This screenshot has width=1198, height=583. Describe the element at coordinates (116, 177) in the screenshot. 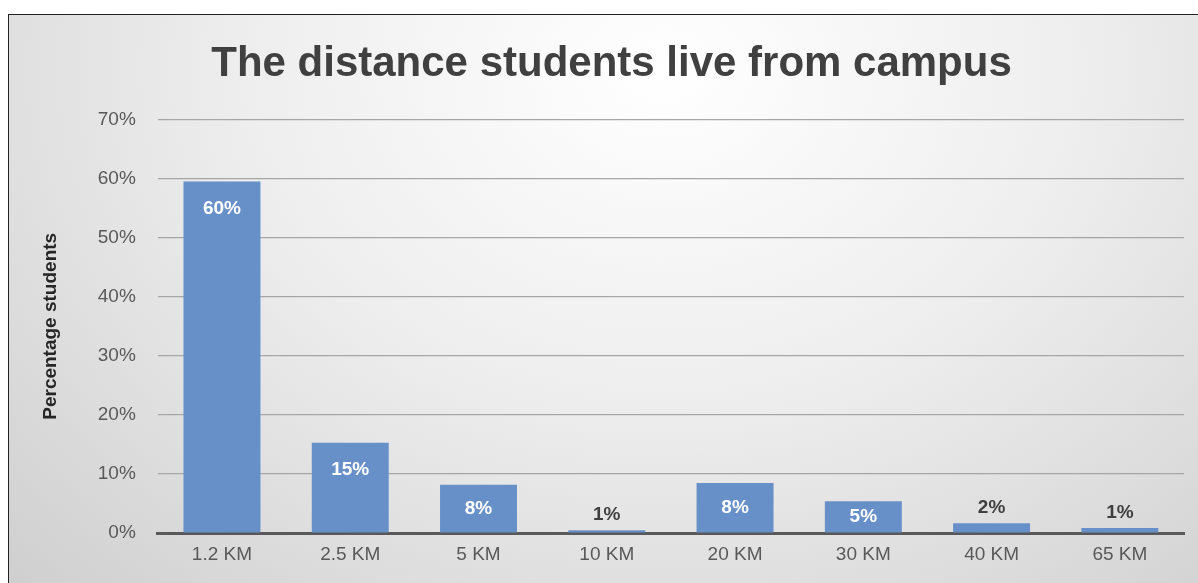

I see `y-tick-label: 60%` at that location.